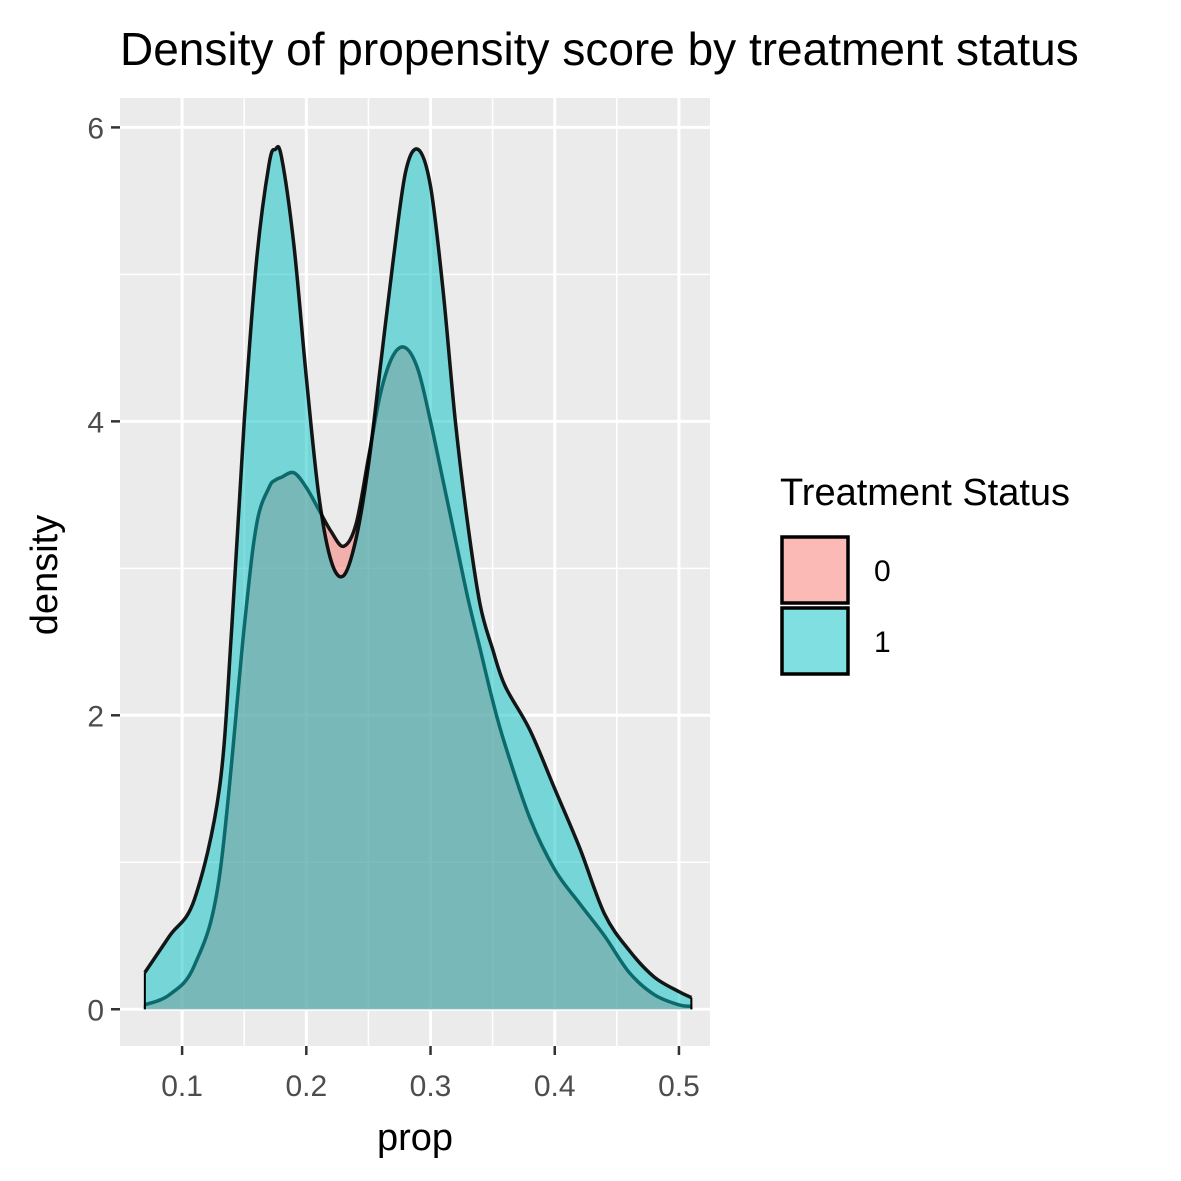 The height and width of the screenshot is (1181, 1181). I want to click on x-tick-label-3: 0.4, so click(555, 1086).